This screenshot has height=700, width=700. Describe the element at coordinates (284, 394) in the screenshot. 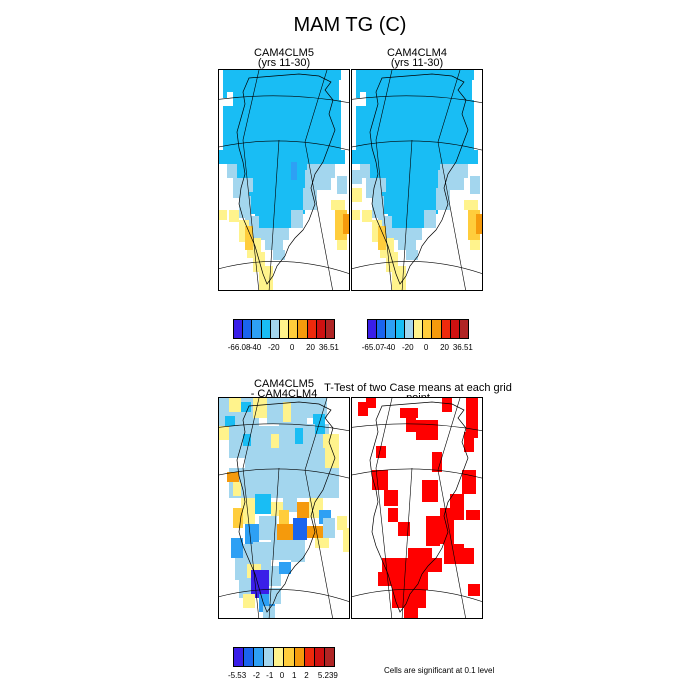

I see `panel-title-diff-line2: - CAM4CLM4` at that location.